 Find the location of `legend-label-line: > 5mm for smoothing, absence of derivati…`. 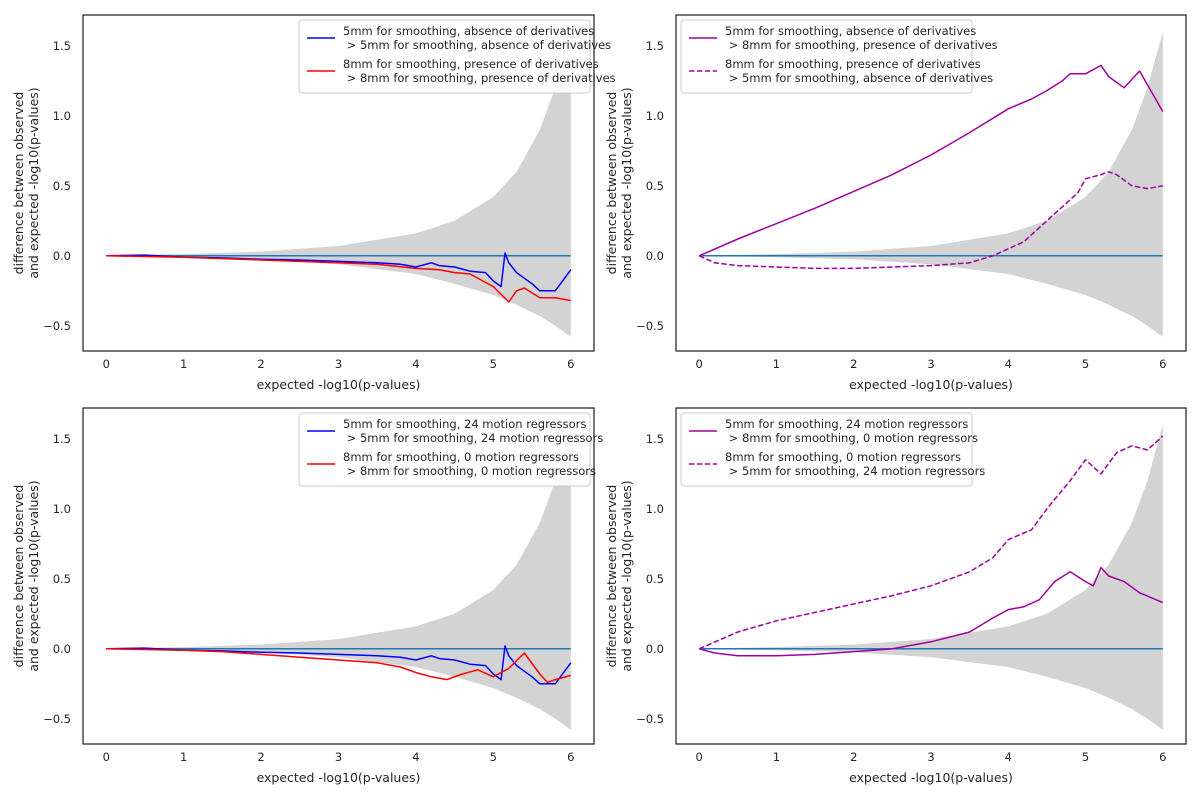

legend-label-line: > 5mm for smoothing, absence of derivati… is located at coordinates (859, 78).